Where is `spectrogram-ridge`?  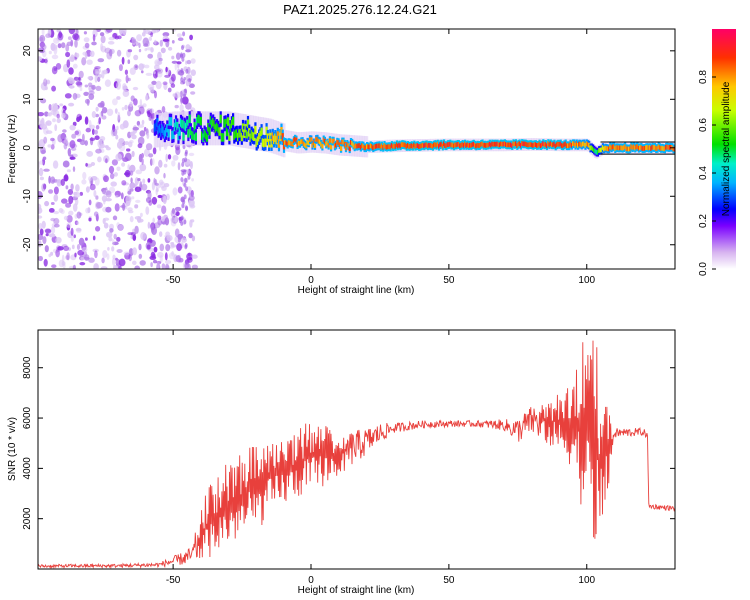
spectrogram-ridge is located at coordinates (414, 135).